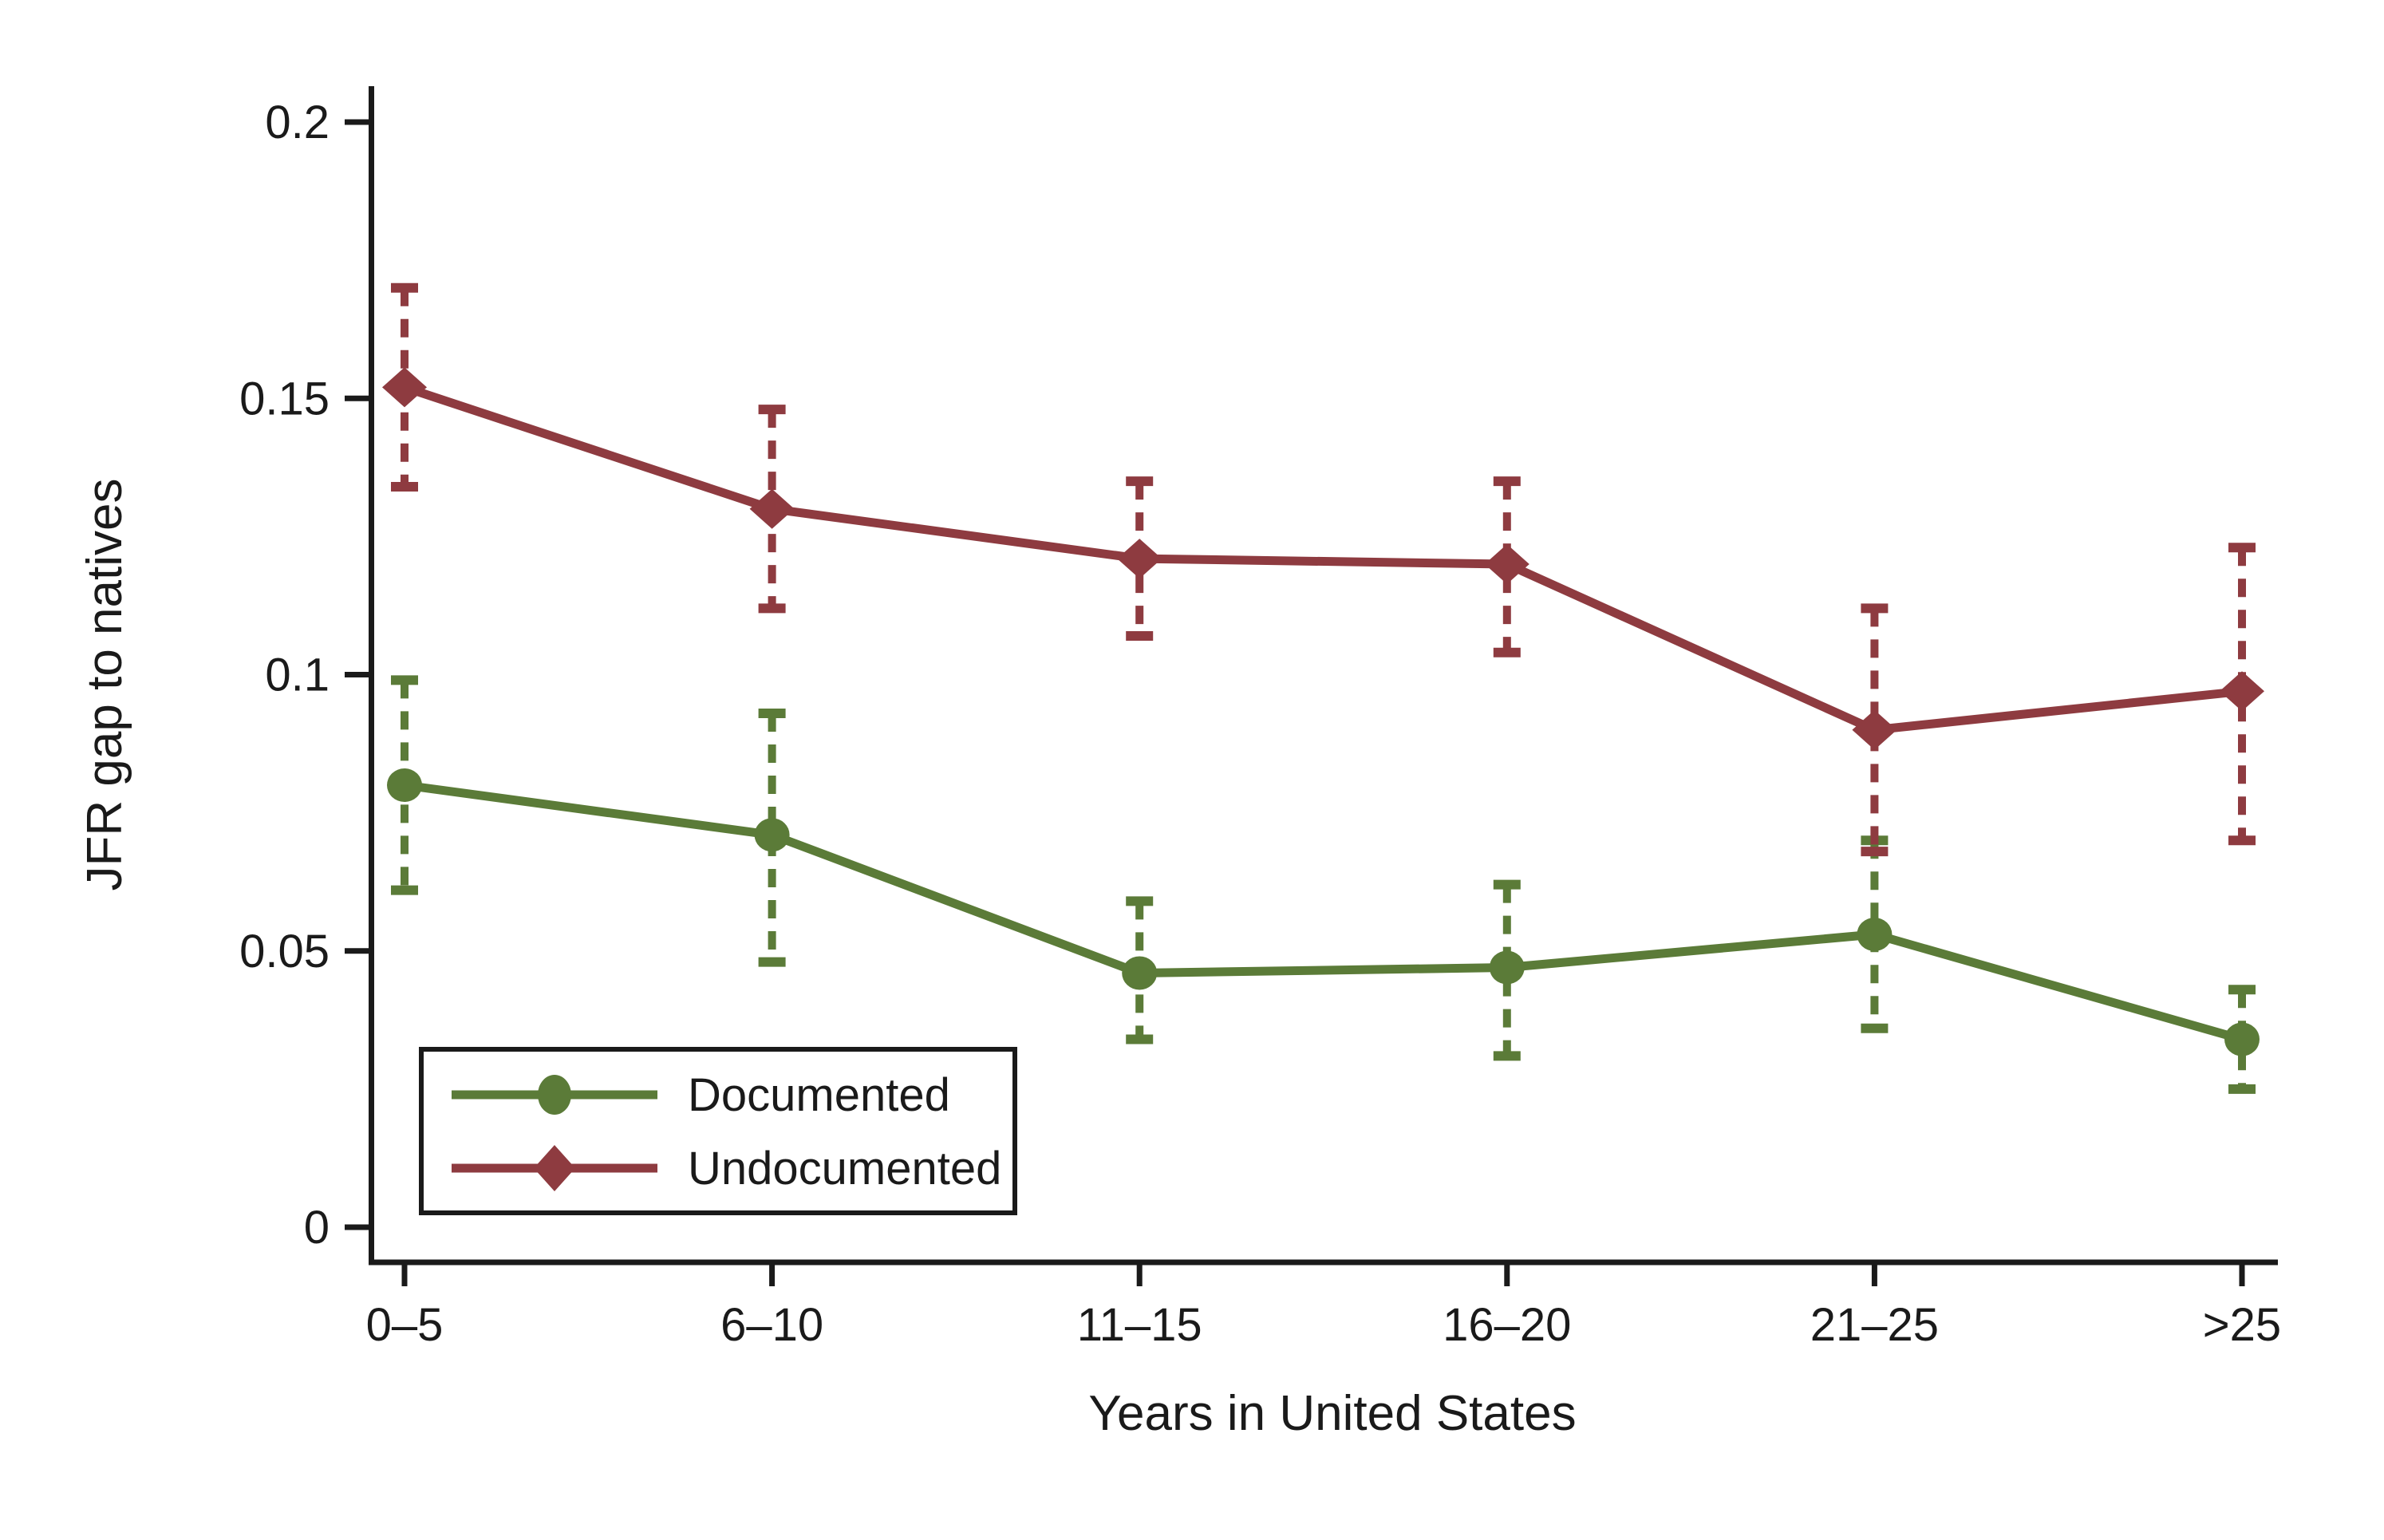 This screenshot has height=1540, width=2384. I want to click on legend-label: Undocumented, so click(845, 1168).